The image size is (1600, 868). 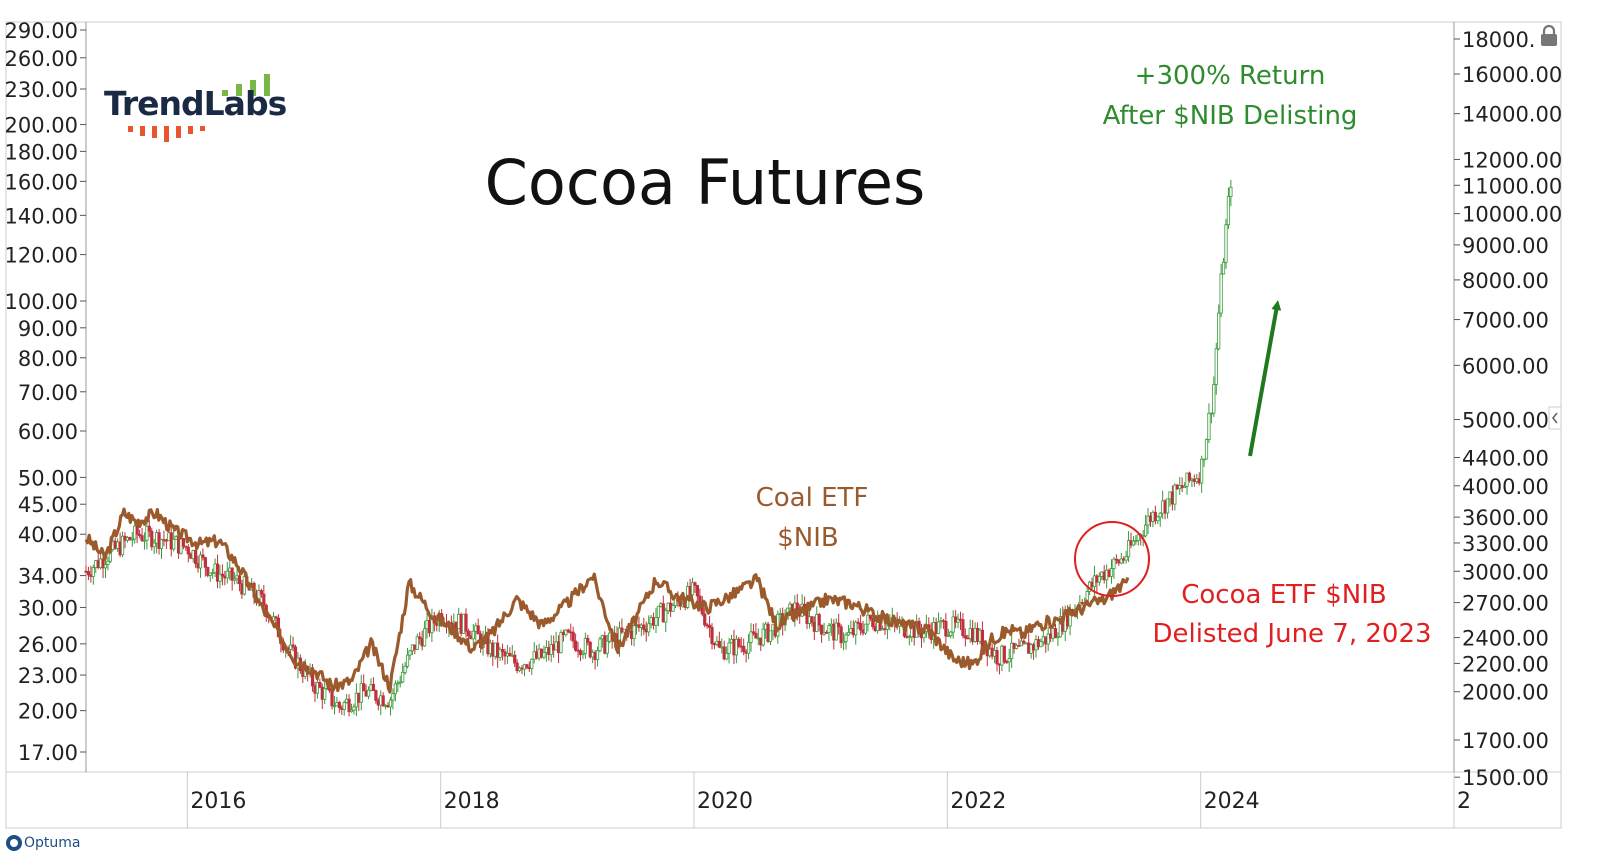 I want to click on series-line-coal-etf-nib, so click(x=607, y=600).